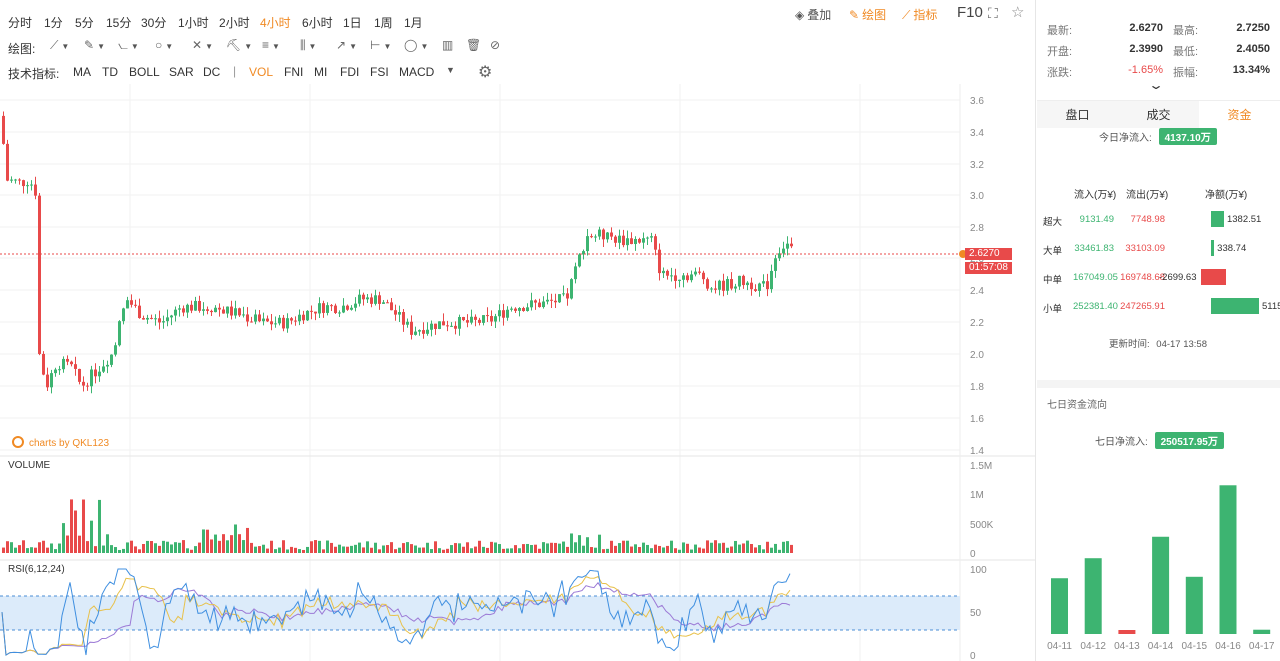  Describe the element at coordinates (977, 323) in the screenshot. I see `price-tick-label: 2.2` at that location.